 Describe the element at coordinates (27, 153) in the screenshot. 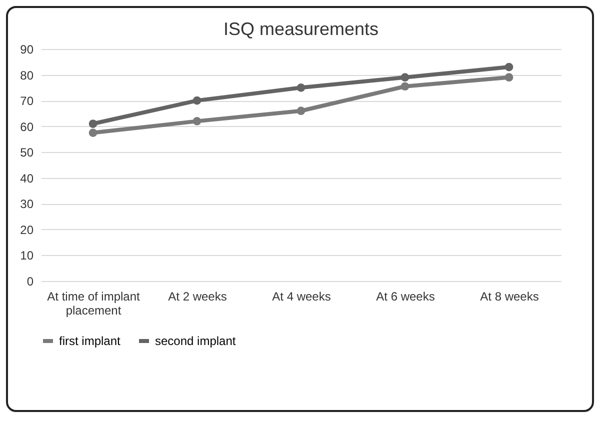

I see `y-tick-label: 50` at that location.